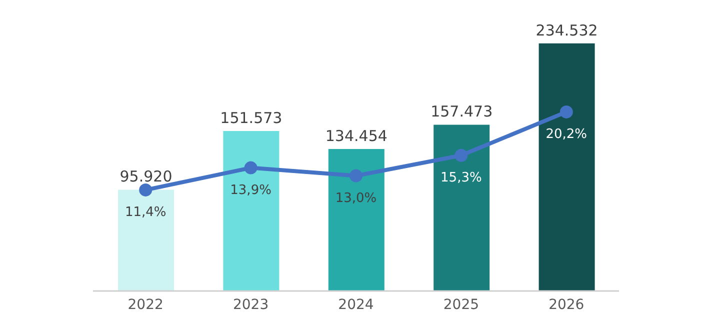 The width and height of the screenshot is (727, 333). What do you see at coordinates (146, 177) in the screenshot?
I see `data-label: 95.920` at bounding box center [146, 177].